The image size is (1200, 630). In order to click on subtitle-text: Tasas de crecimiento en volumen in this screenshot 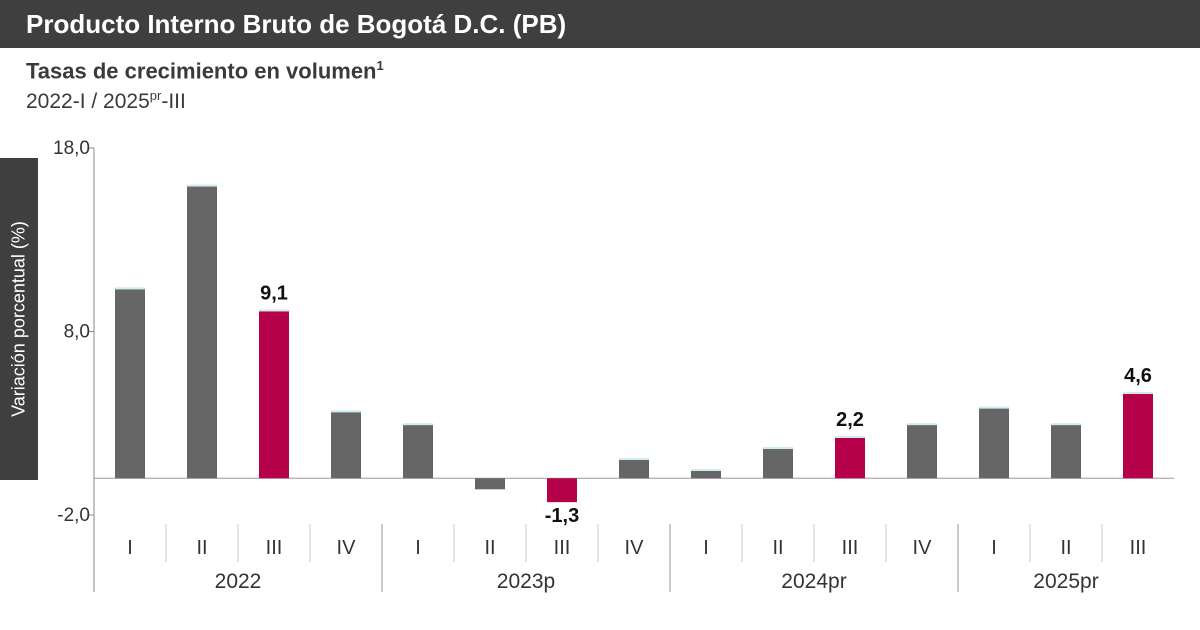, I will do `click(201, 71)`.